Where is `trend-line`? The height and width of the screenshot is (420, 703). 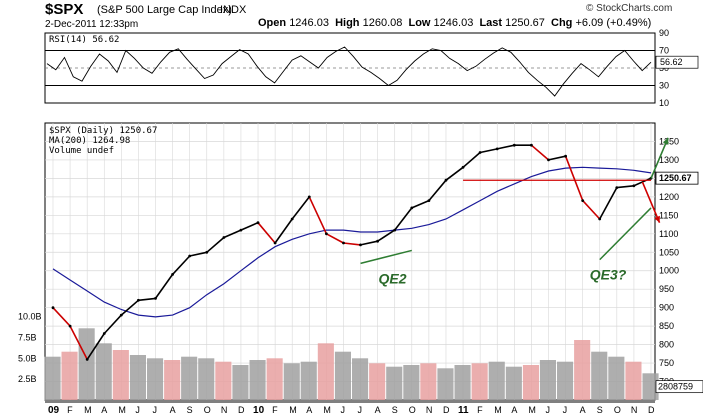 trend-line is located at coordinates (625, 234).